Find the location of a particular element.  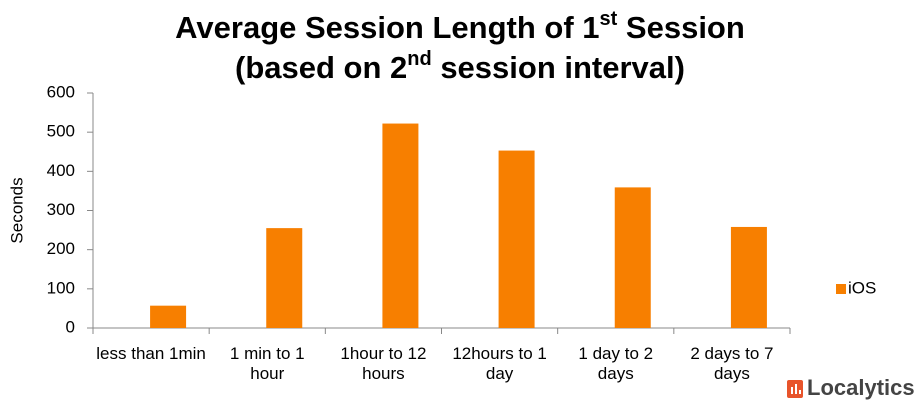

x-tick-label: 1 min to 1 hour is located at coordinates (267, 363).